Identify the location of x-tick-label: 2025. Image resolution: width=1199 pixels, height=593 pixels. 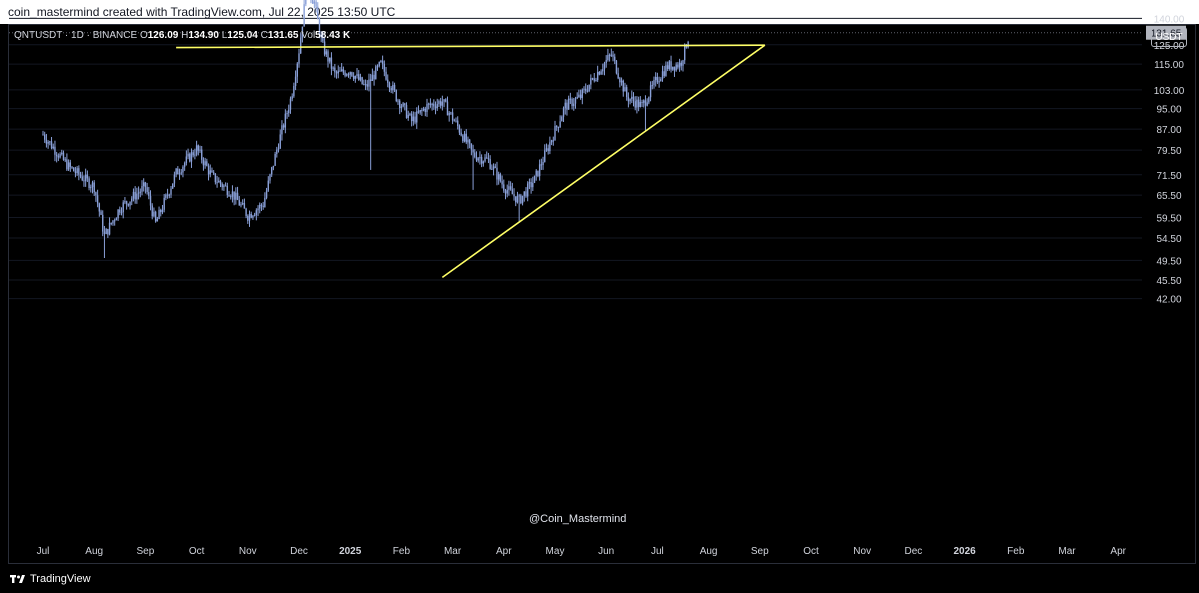
(350, 551).